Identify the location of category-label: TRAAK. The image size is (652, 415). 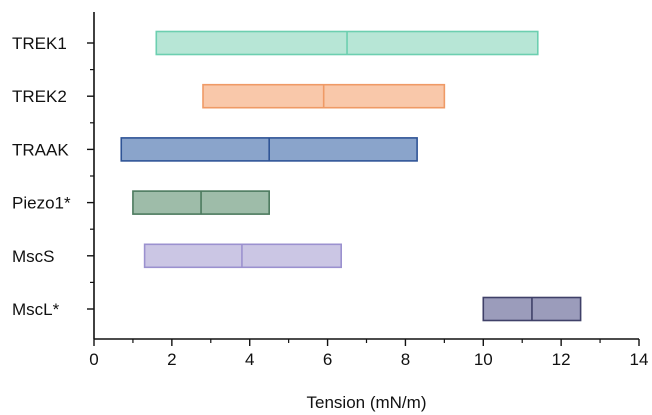
(40, 149).